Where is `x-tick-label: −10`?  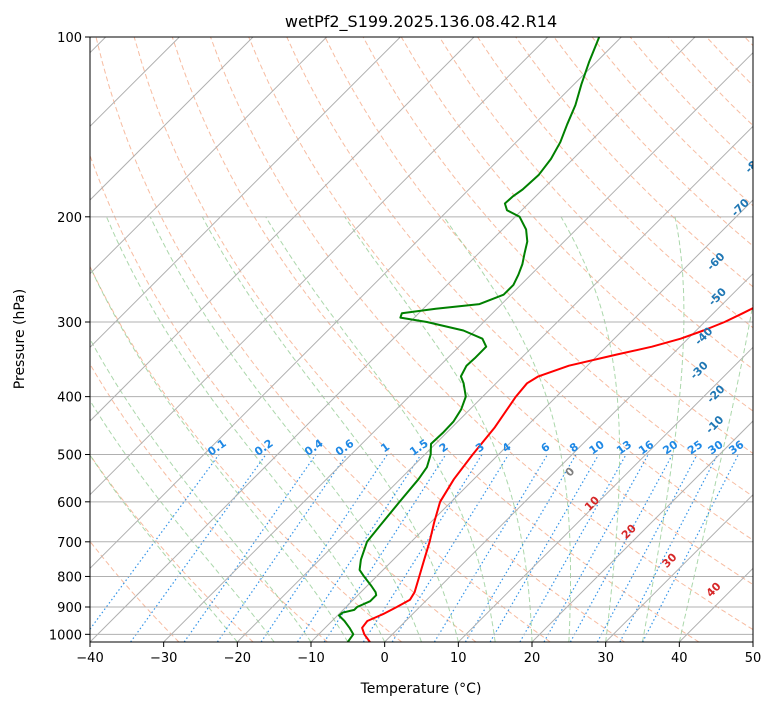 x-tick-label: −10 is located at coordinates (310, 658).